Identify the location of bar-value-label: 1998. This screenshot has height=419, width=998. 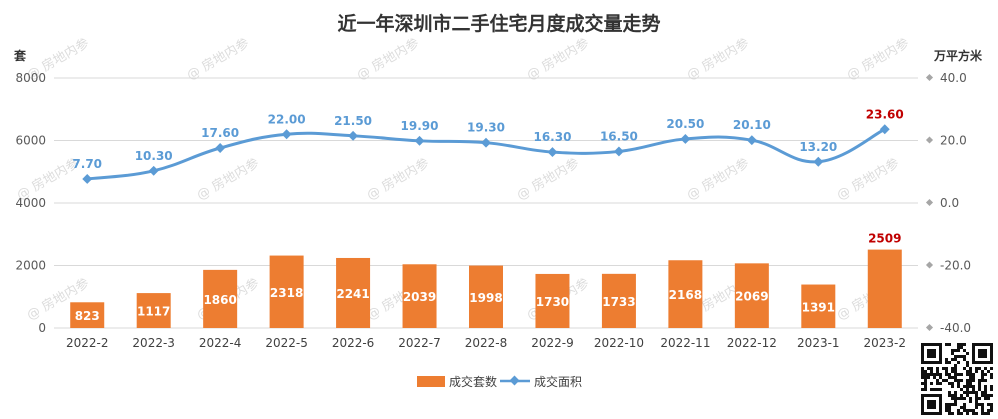
(485, 298).